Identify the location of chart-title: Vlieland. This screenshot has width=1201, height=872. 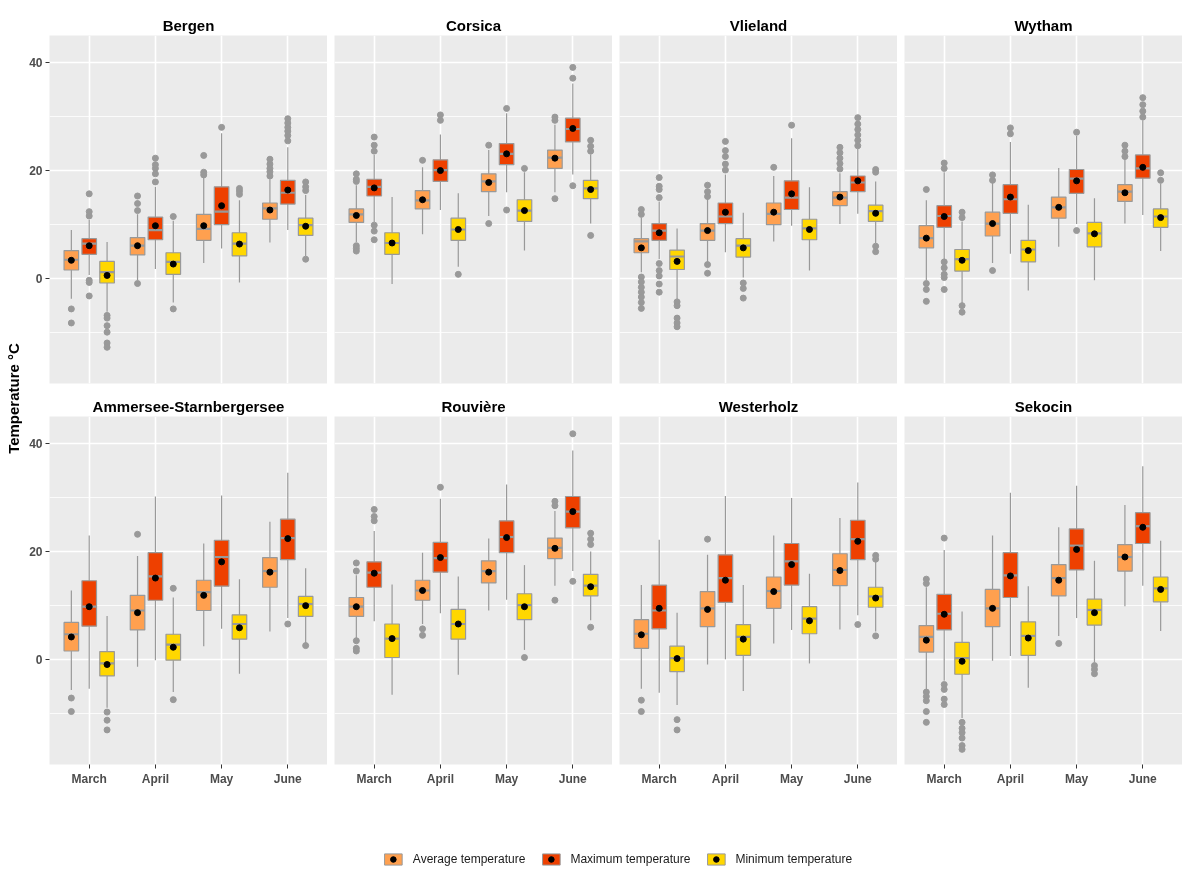
(758, 25).